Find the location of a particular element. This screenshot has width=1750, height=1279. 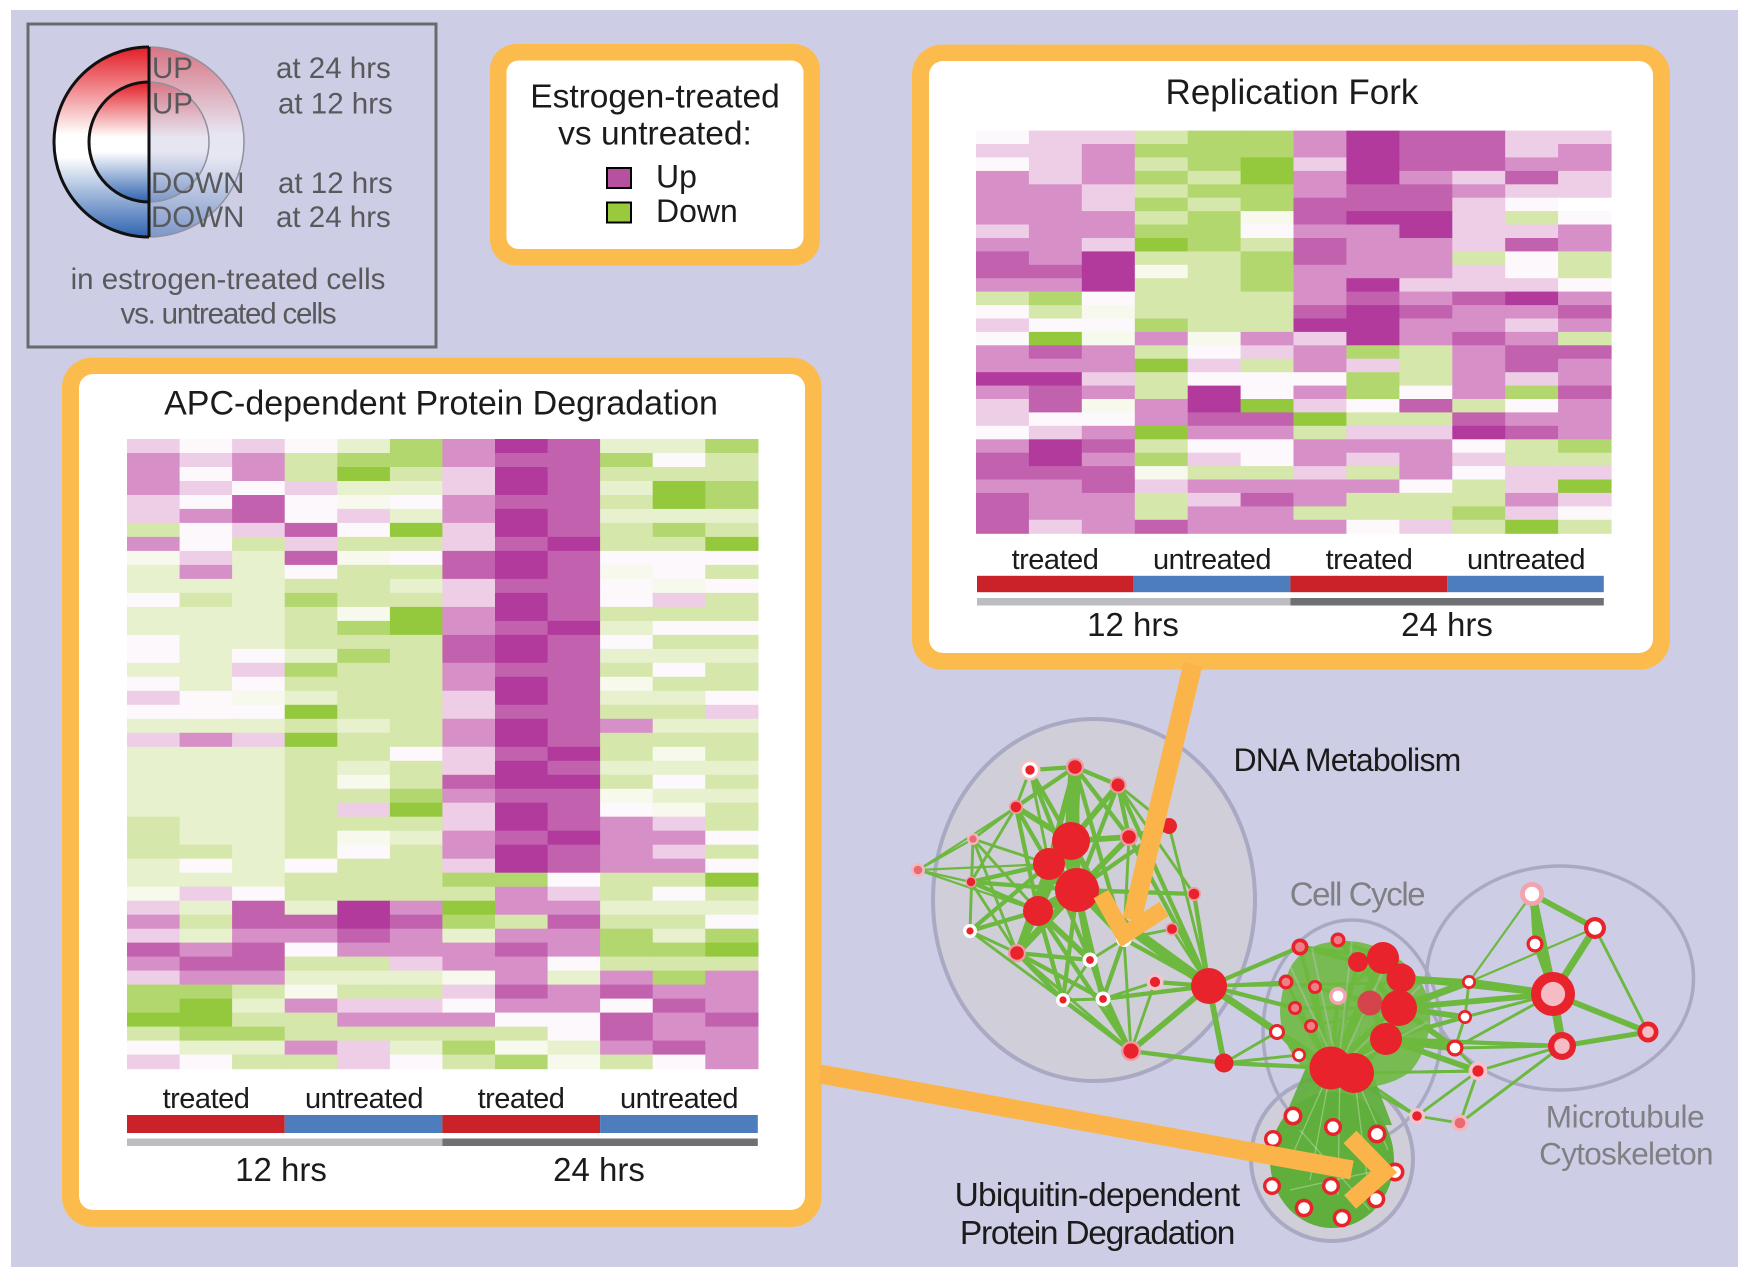

svg-text: Up is located at coordinates (676, 177).